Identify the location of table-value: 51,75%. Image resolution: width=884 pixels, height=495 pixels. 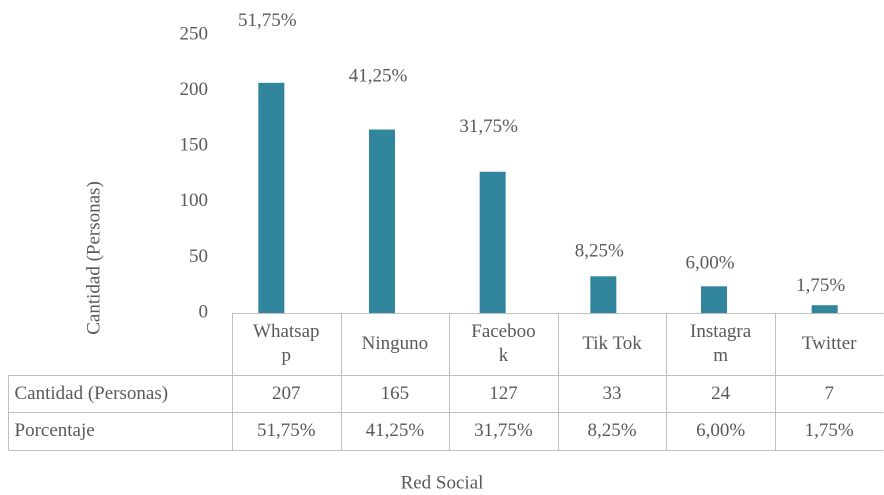
(286, 431).